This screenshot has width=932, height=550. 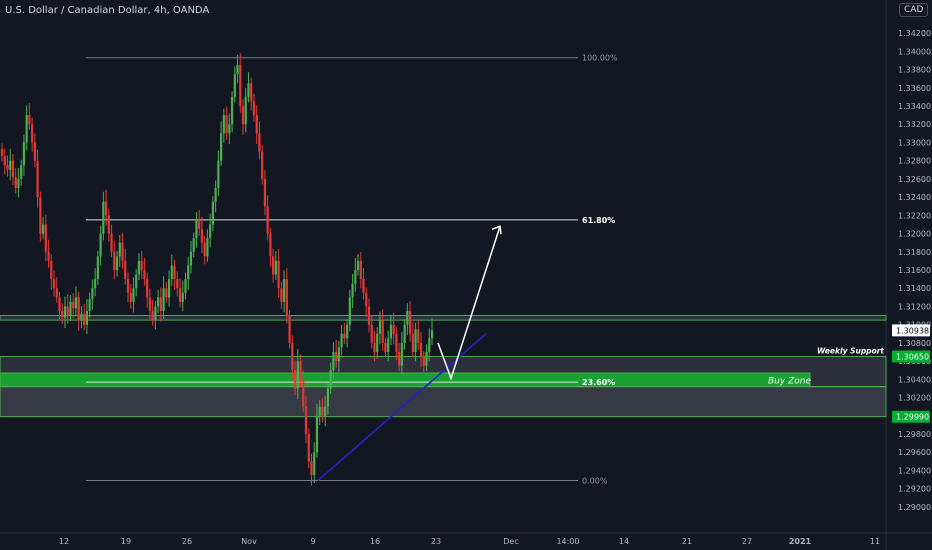 I want to click on fib-label: 23.60%, so click(x=598, y=382).